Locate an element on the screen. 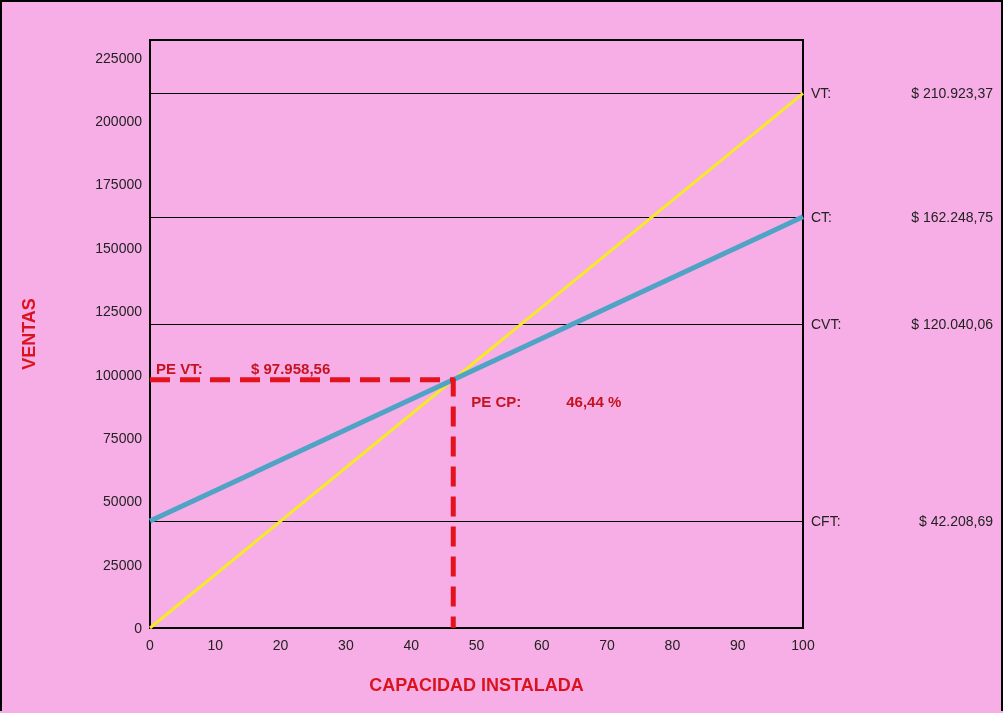 This screenshot has width=1003, height=713. y-tick-label: 150000 is located at coordinates (119, 247).